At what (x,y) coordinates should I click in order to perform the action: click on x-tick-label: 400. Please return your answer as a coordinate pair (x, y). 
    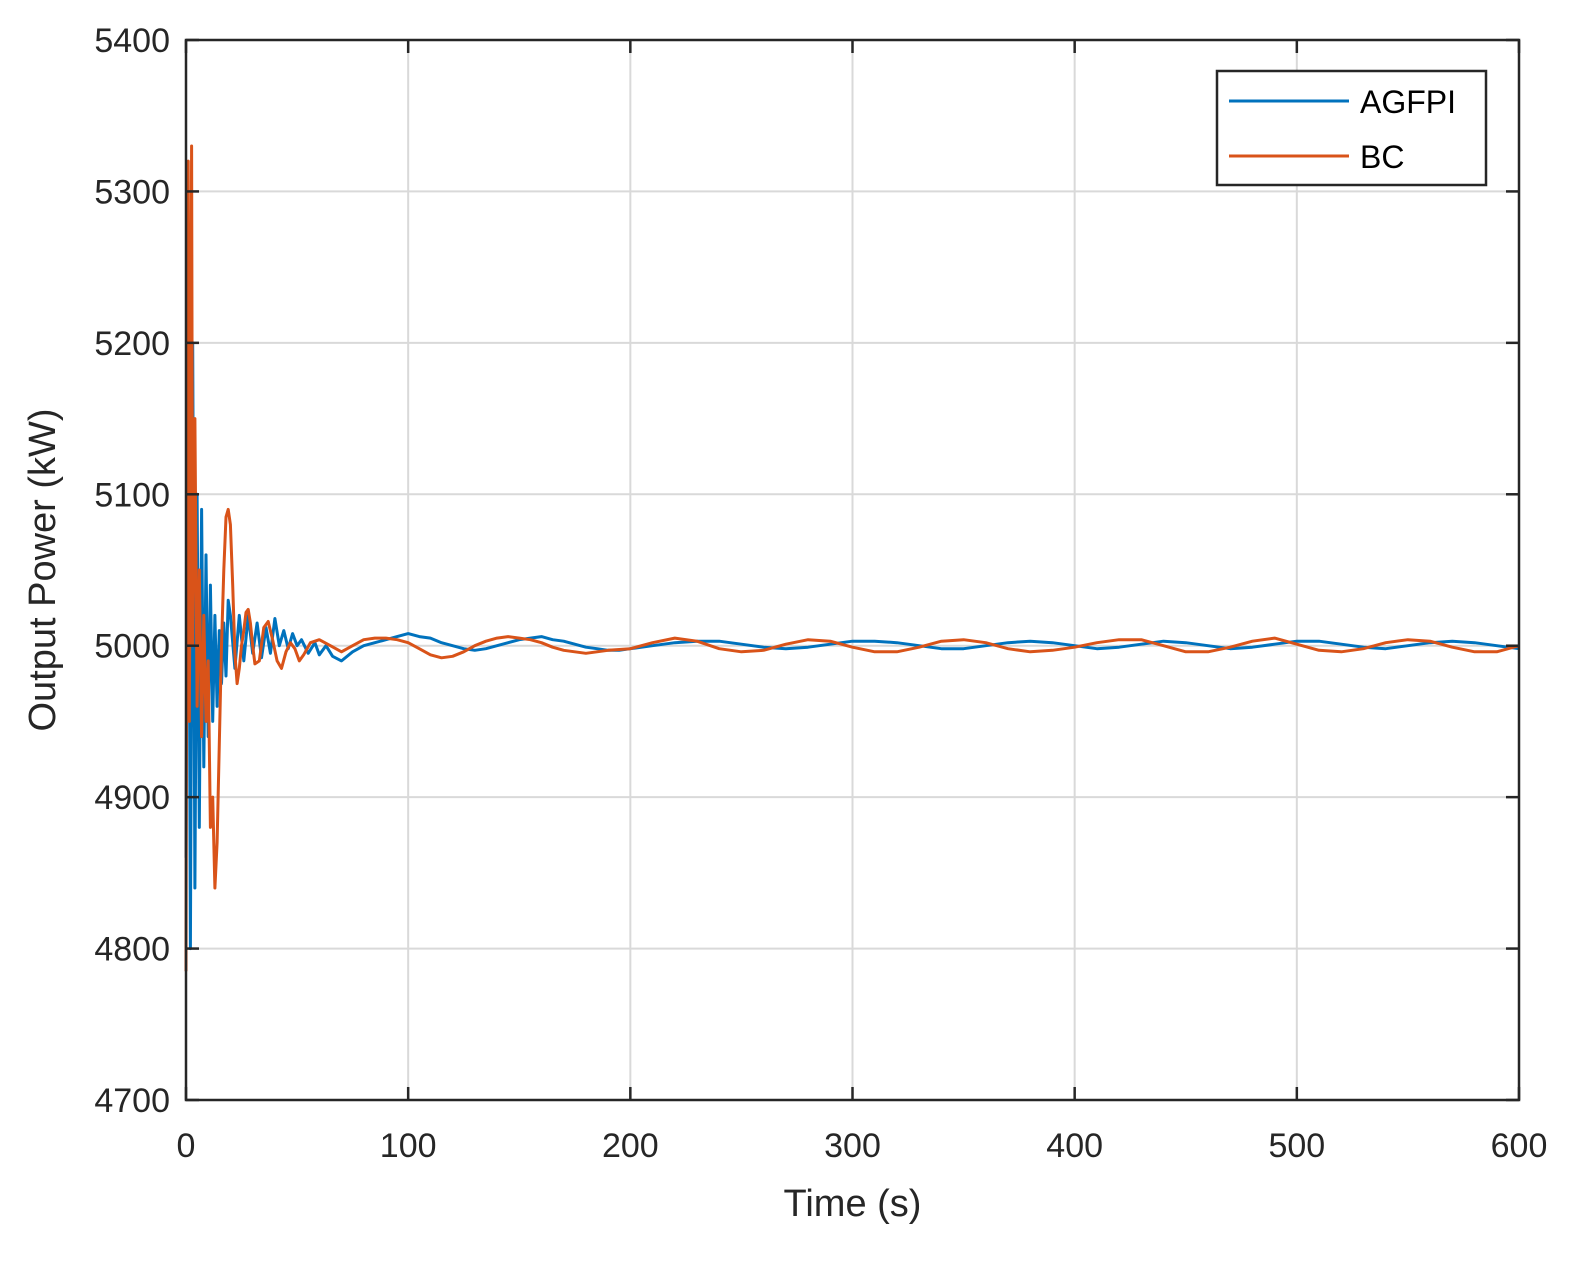
    Looking at the image, I should click on (1074, 1146).